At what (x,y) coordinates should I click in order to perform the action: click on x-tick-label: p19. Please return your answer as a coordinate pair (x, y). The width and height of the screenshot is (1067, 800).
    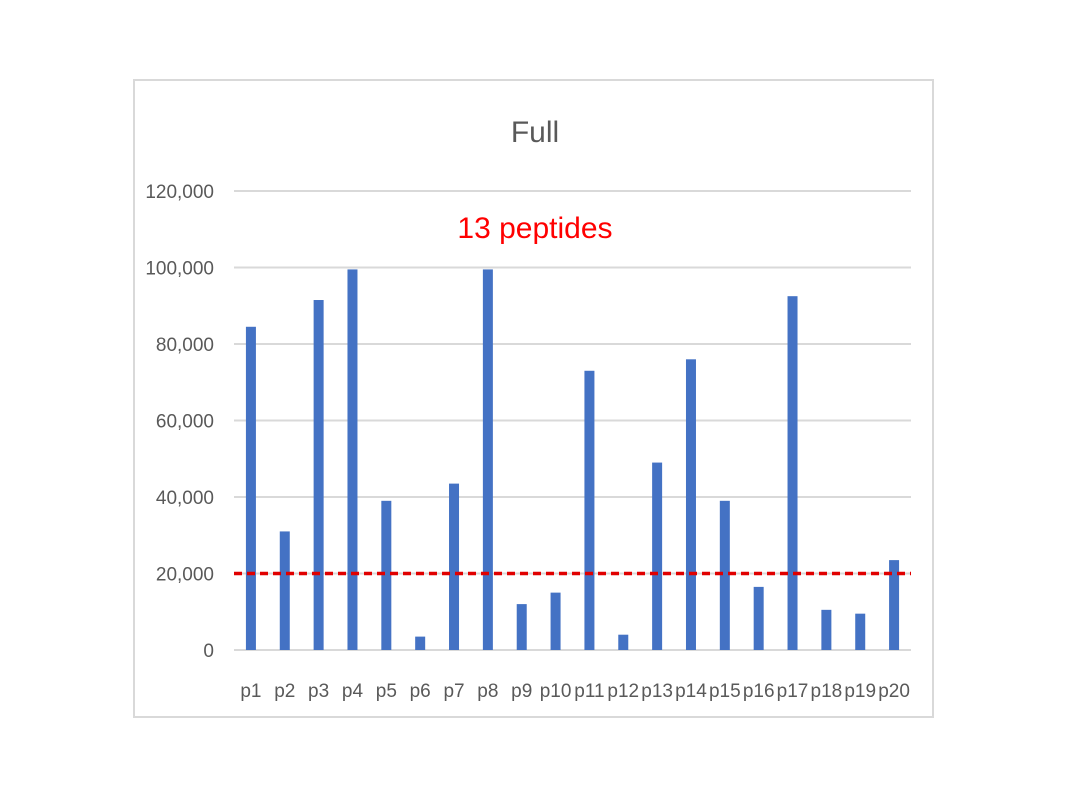
    Looking at the image, I should click on (860, 691).